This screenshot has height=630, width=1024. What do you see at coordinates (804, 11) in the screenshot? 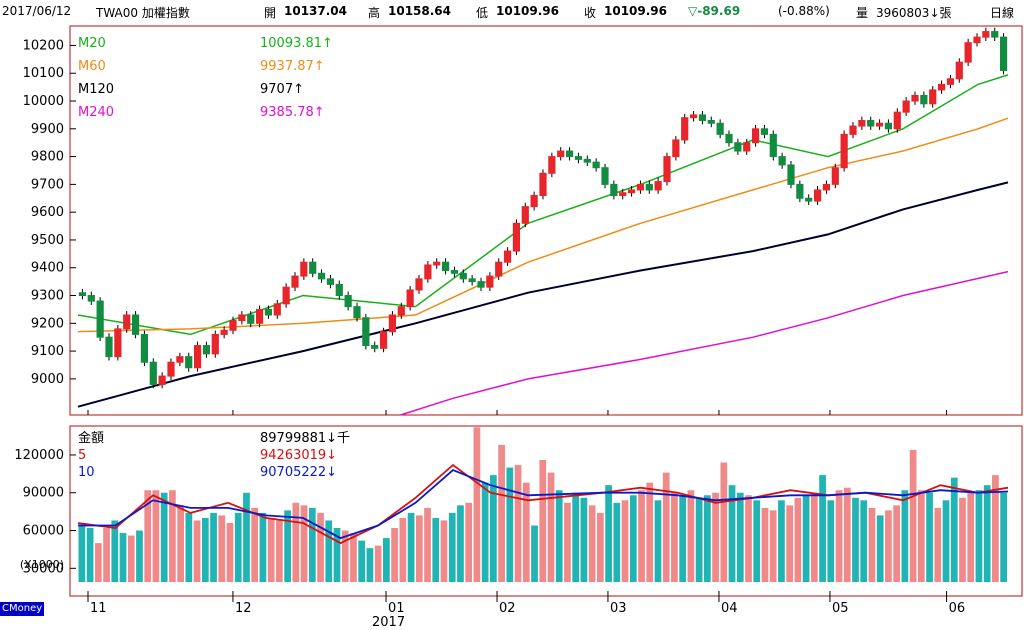
I see `change-percent: (-0.88%)` at bounding box center [804, 11].